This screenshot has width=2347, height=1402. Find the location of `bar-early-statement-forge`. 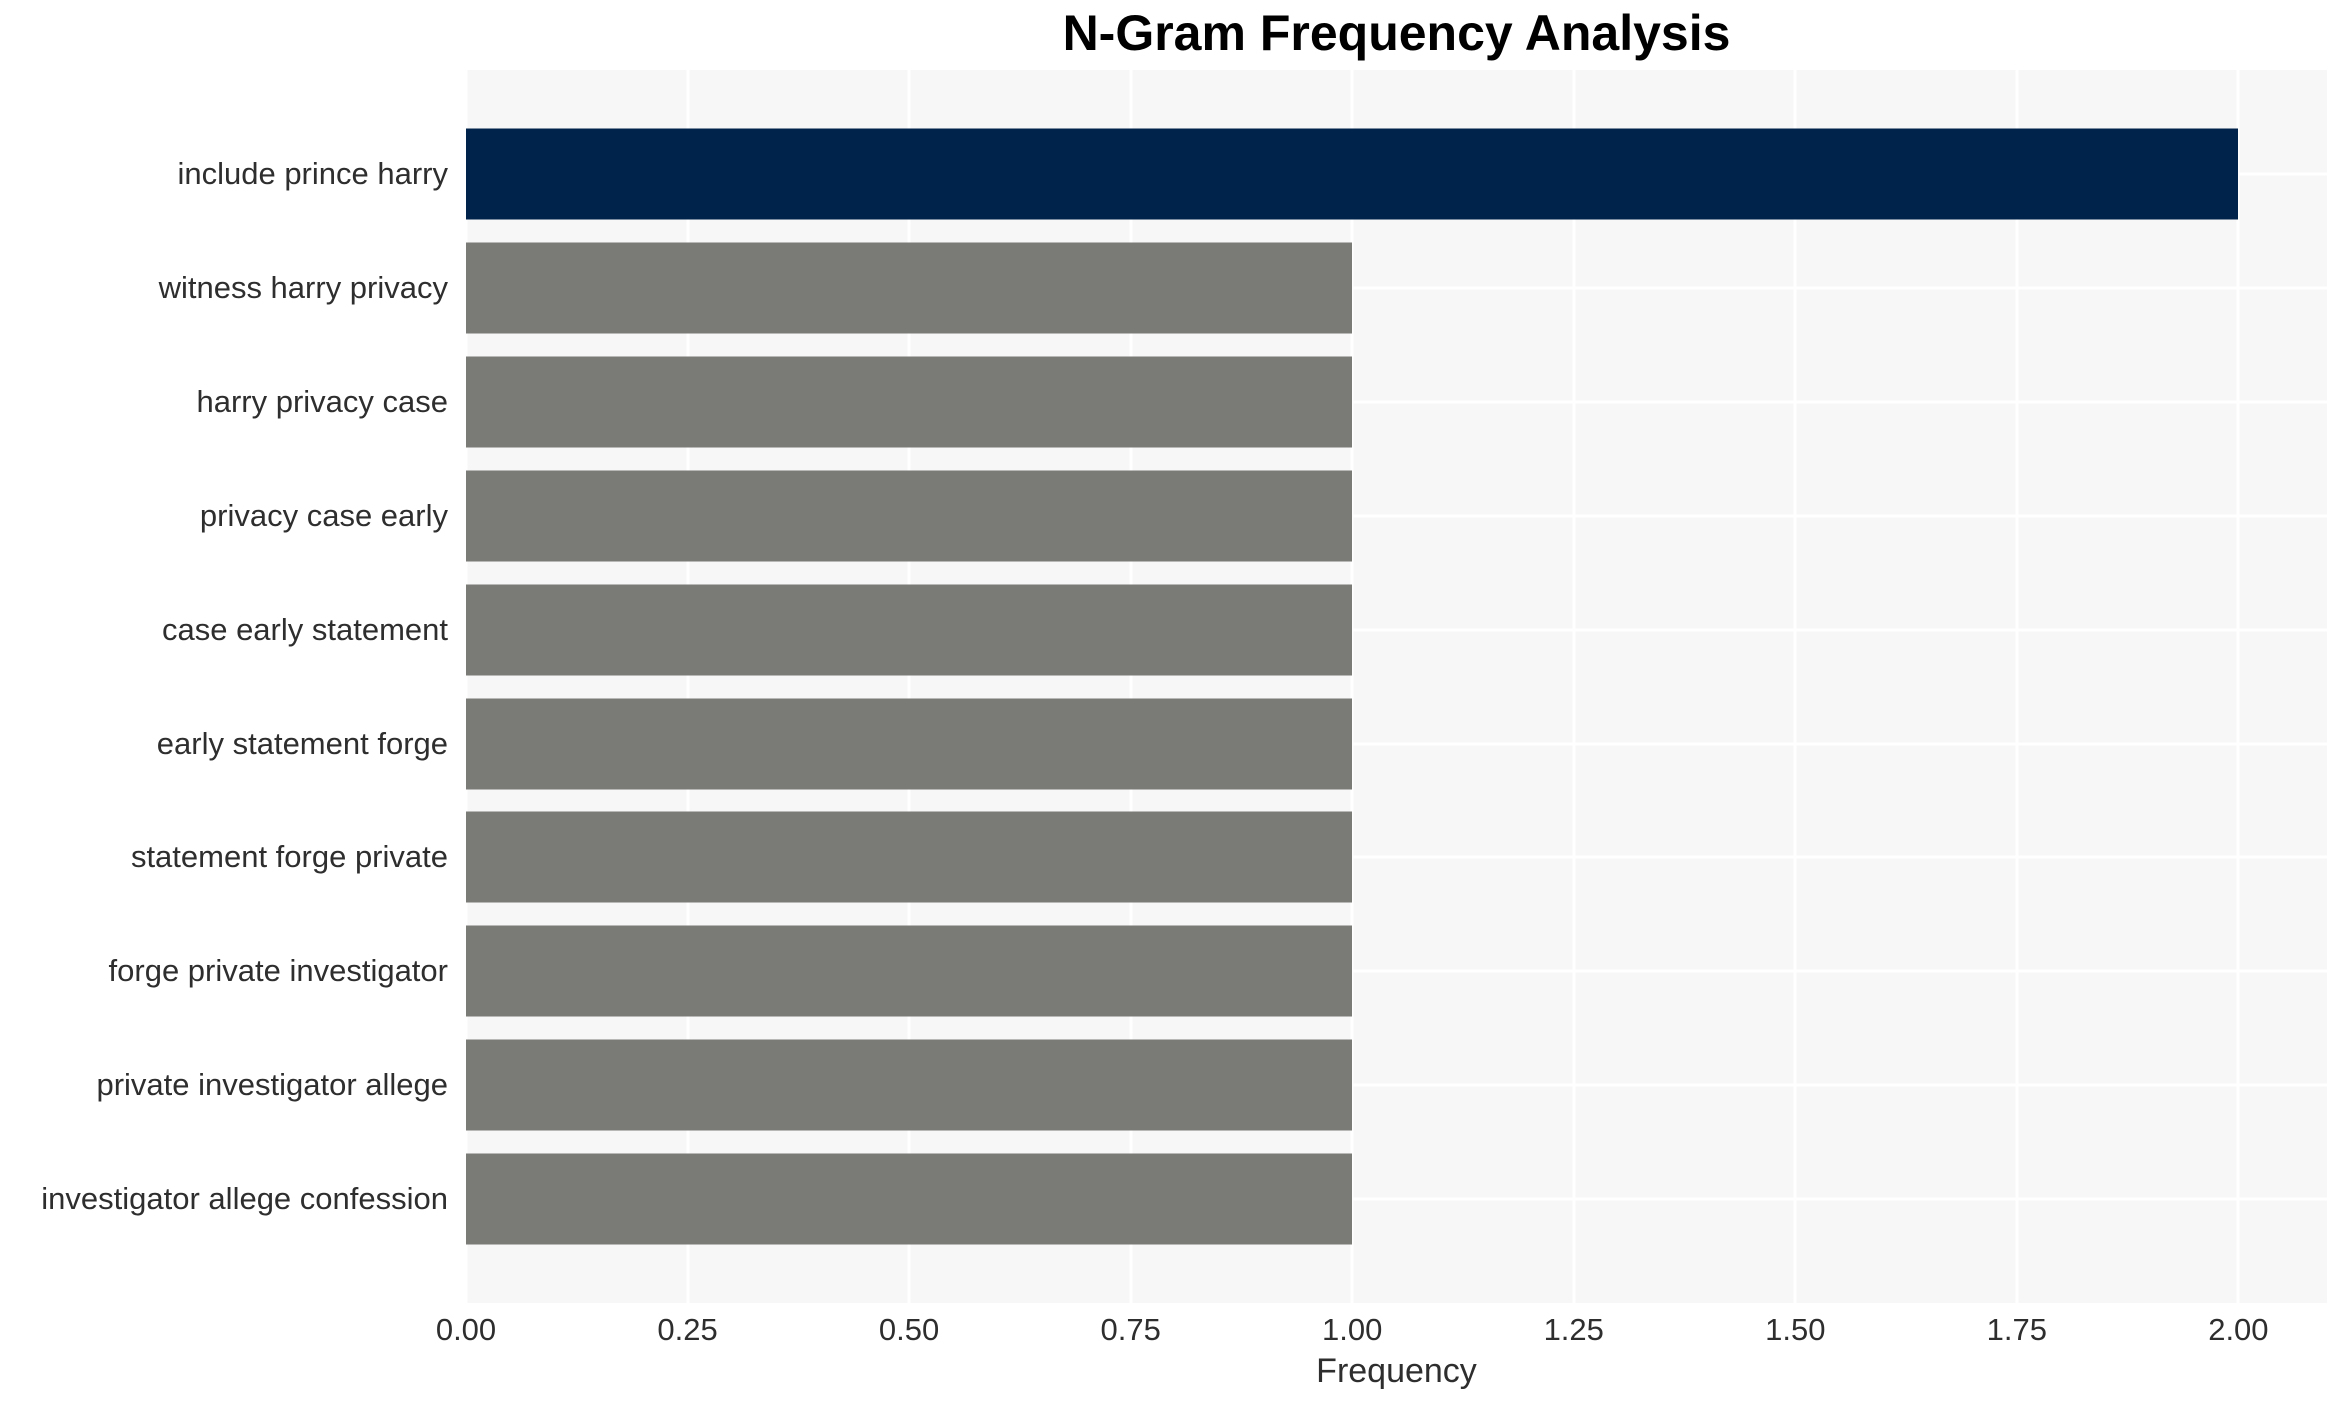

bar-early-statement-forge is located at coordinates (909, 743).